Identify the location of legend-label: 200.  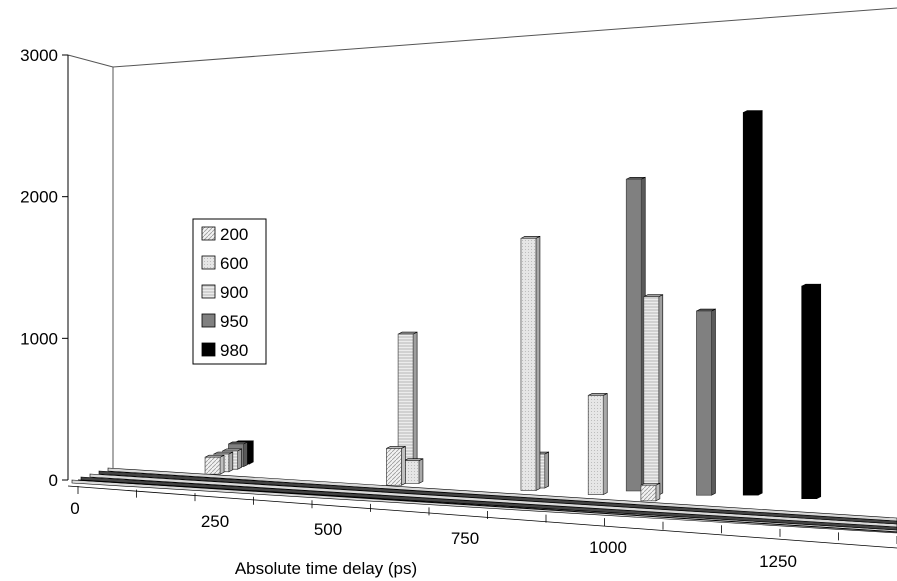
(234, 234).